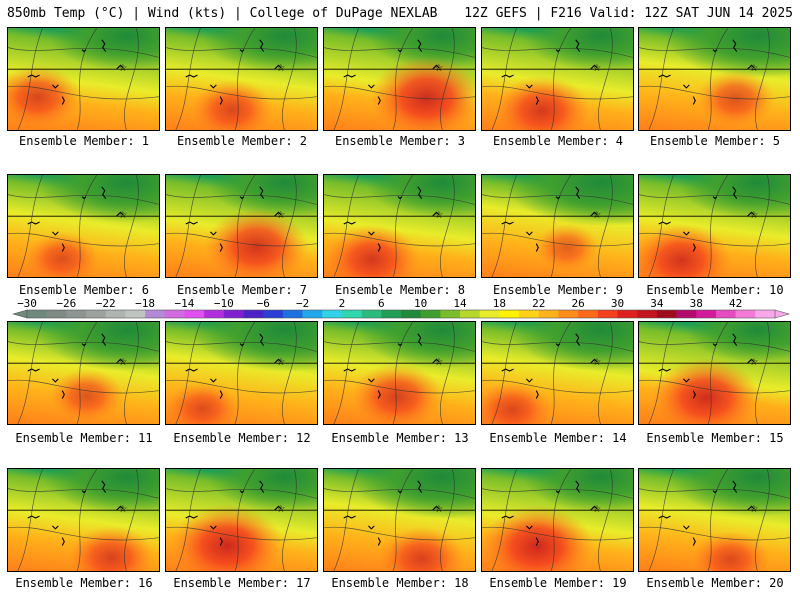 The width and height of the screenshot is (800, 600). I want to click on ensemble-member-label: Ensemble Member: 14, so click(558, 438).